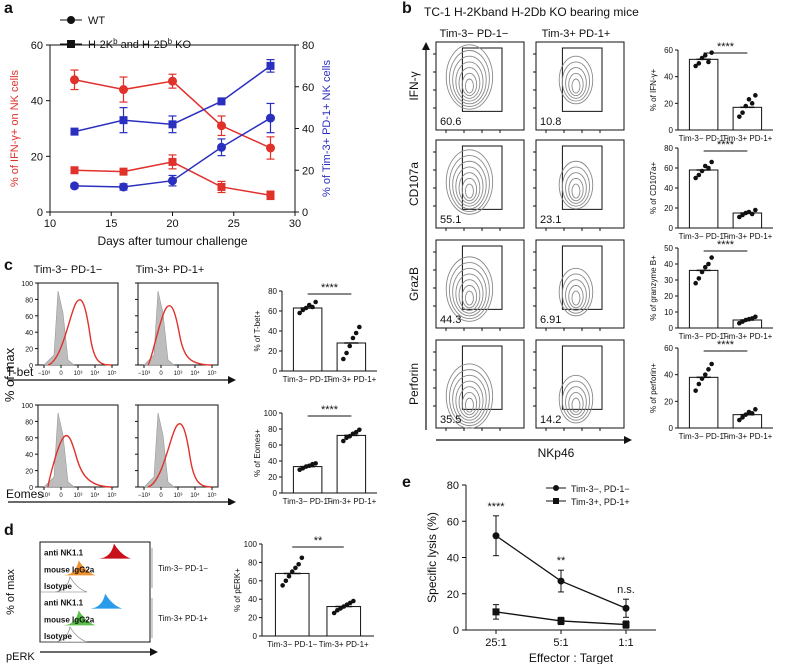 Image resolution: width=788 pixels, height=669 pixels. I want to click on legend-ko-sup: b, so click(170, 41).